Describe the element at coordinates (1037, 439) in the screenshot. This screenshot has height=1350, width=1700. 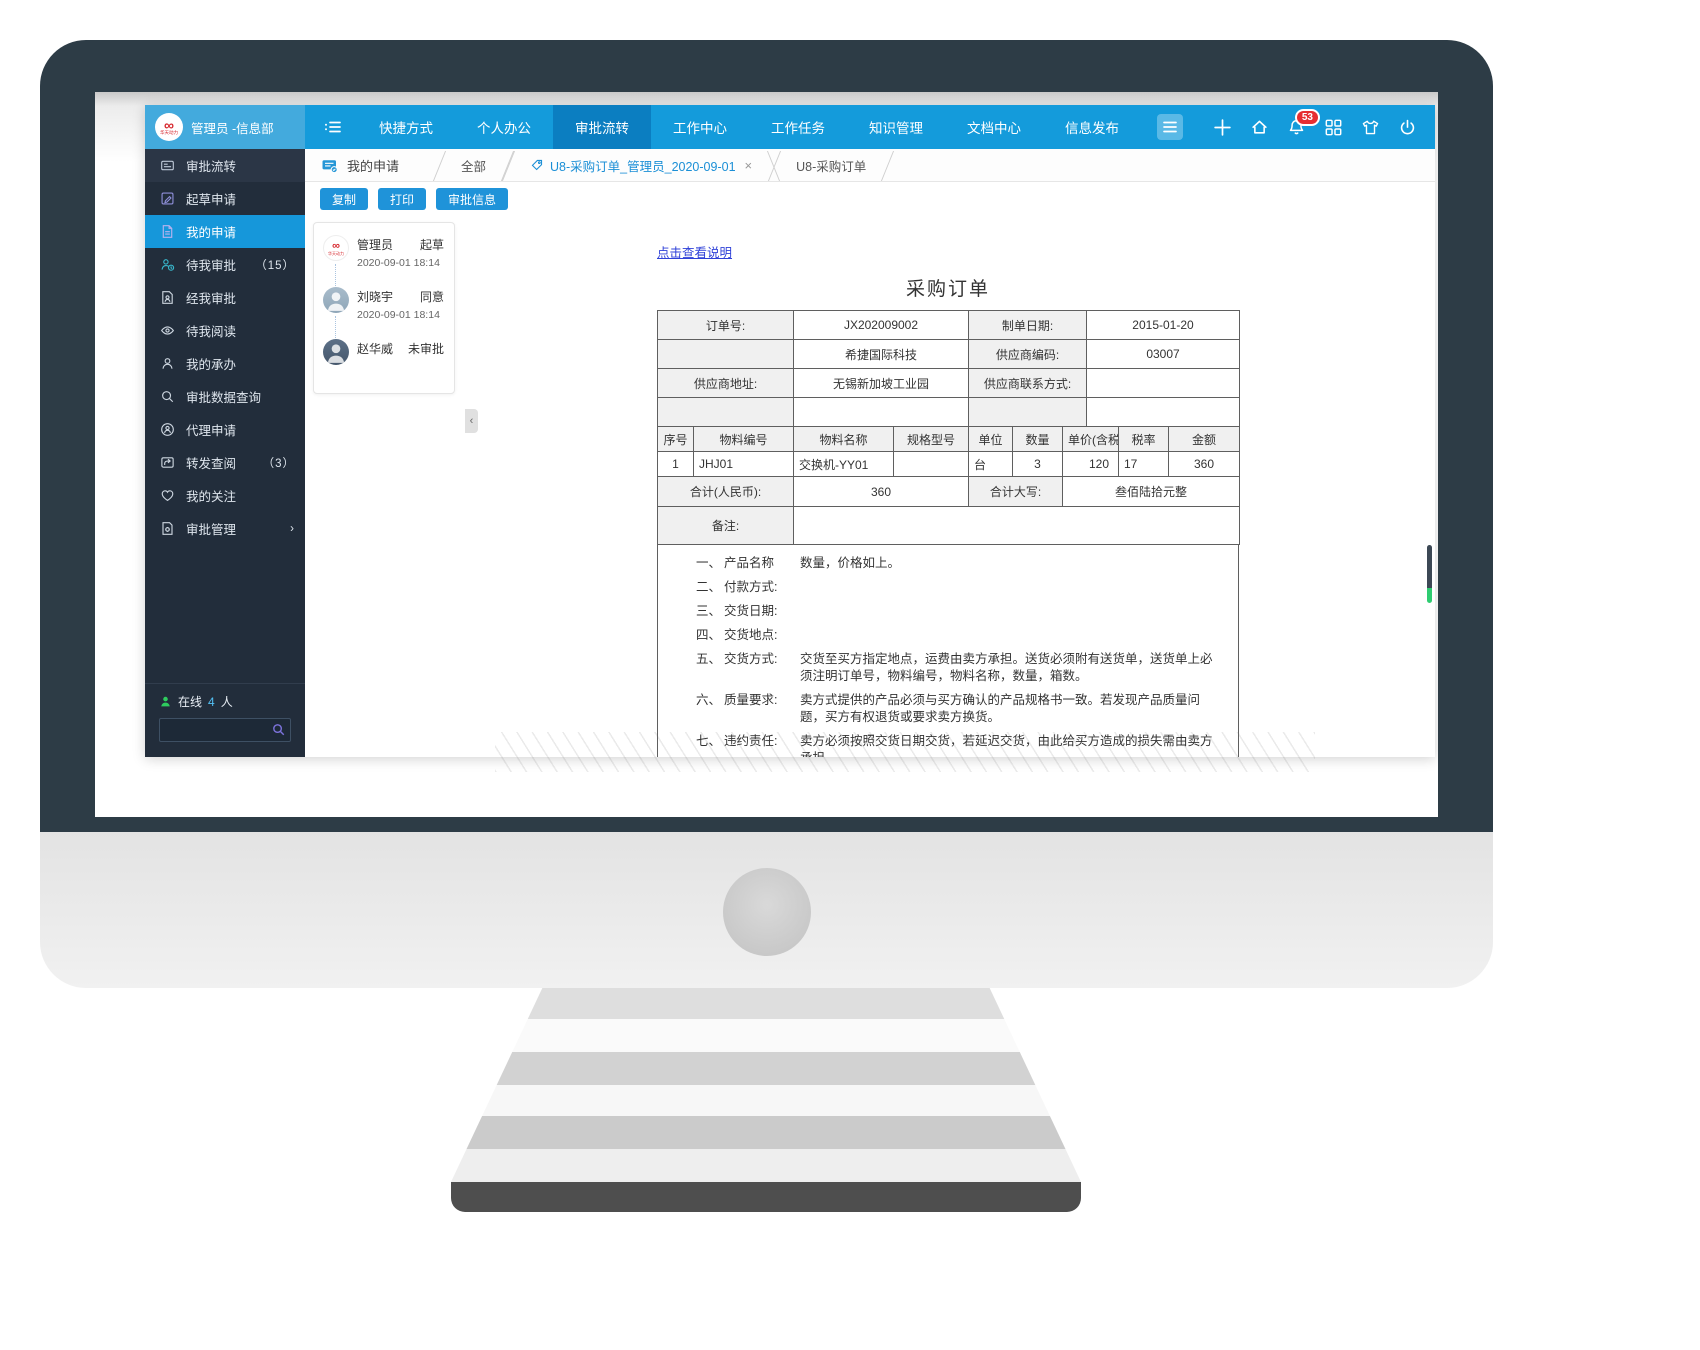
I see `column-header: 数量` at that location.